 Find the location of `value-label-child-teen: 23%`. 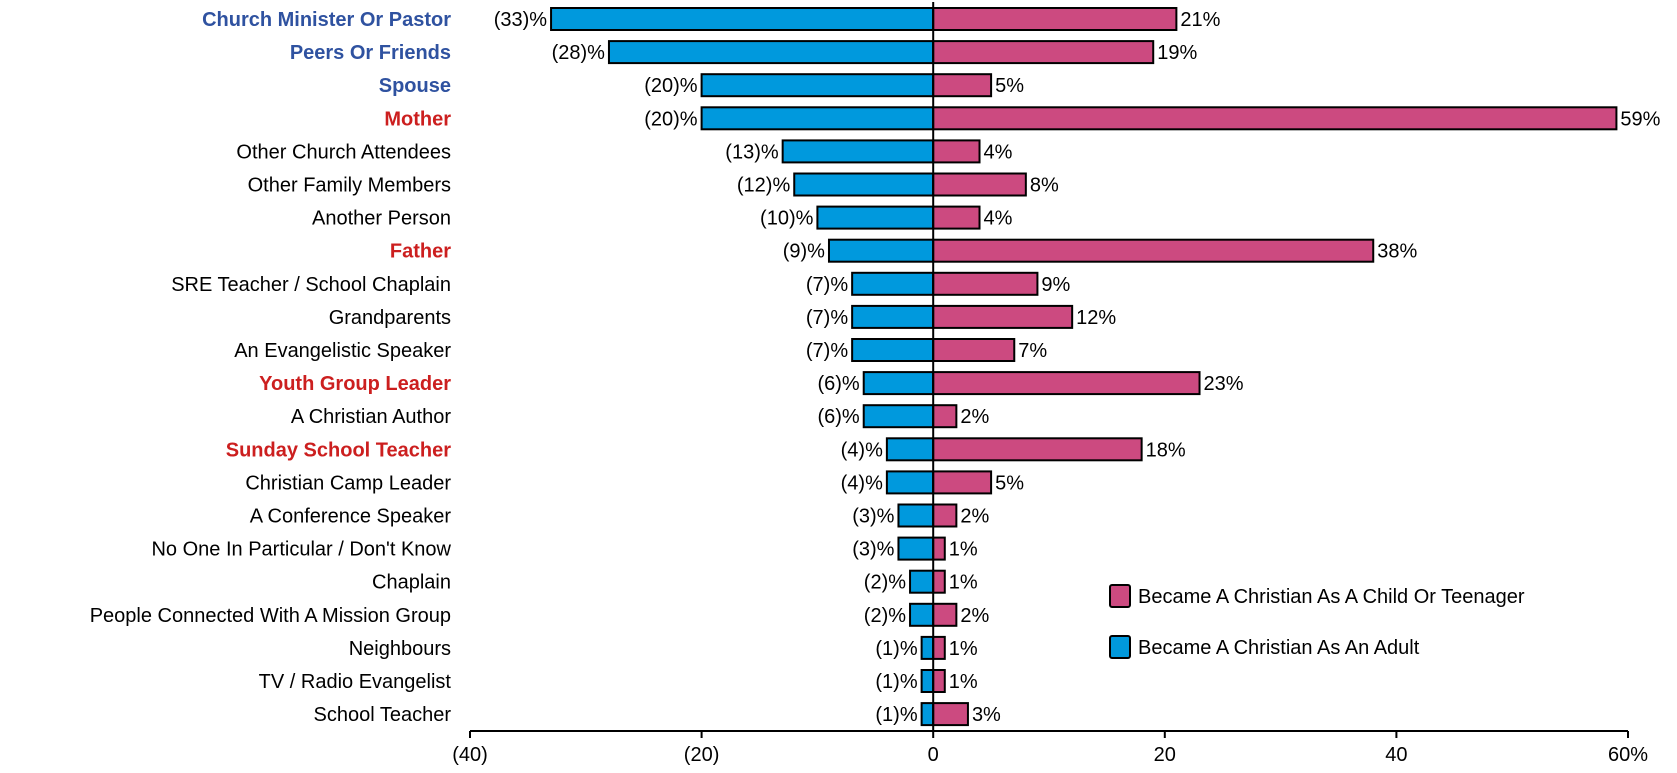

value-label-child-teen: 23% is located at coordinates (1224, 384).